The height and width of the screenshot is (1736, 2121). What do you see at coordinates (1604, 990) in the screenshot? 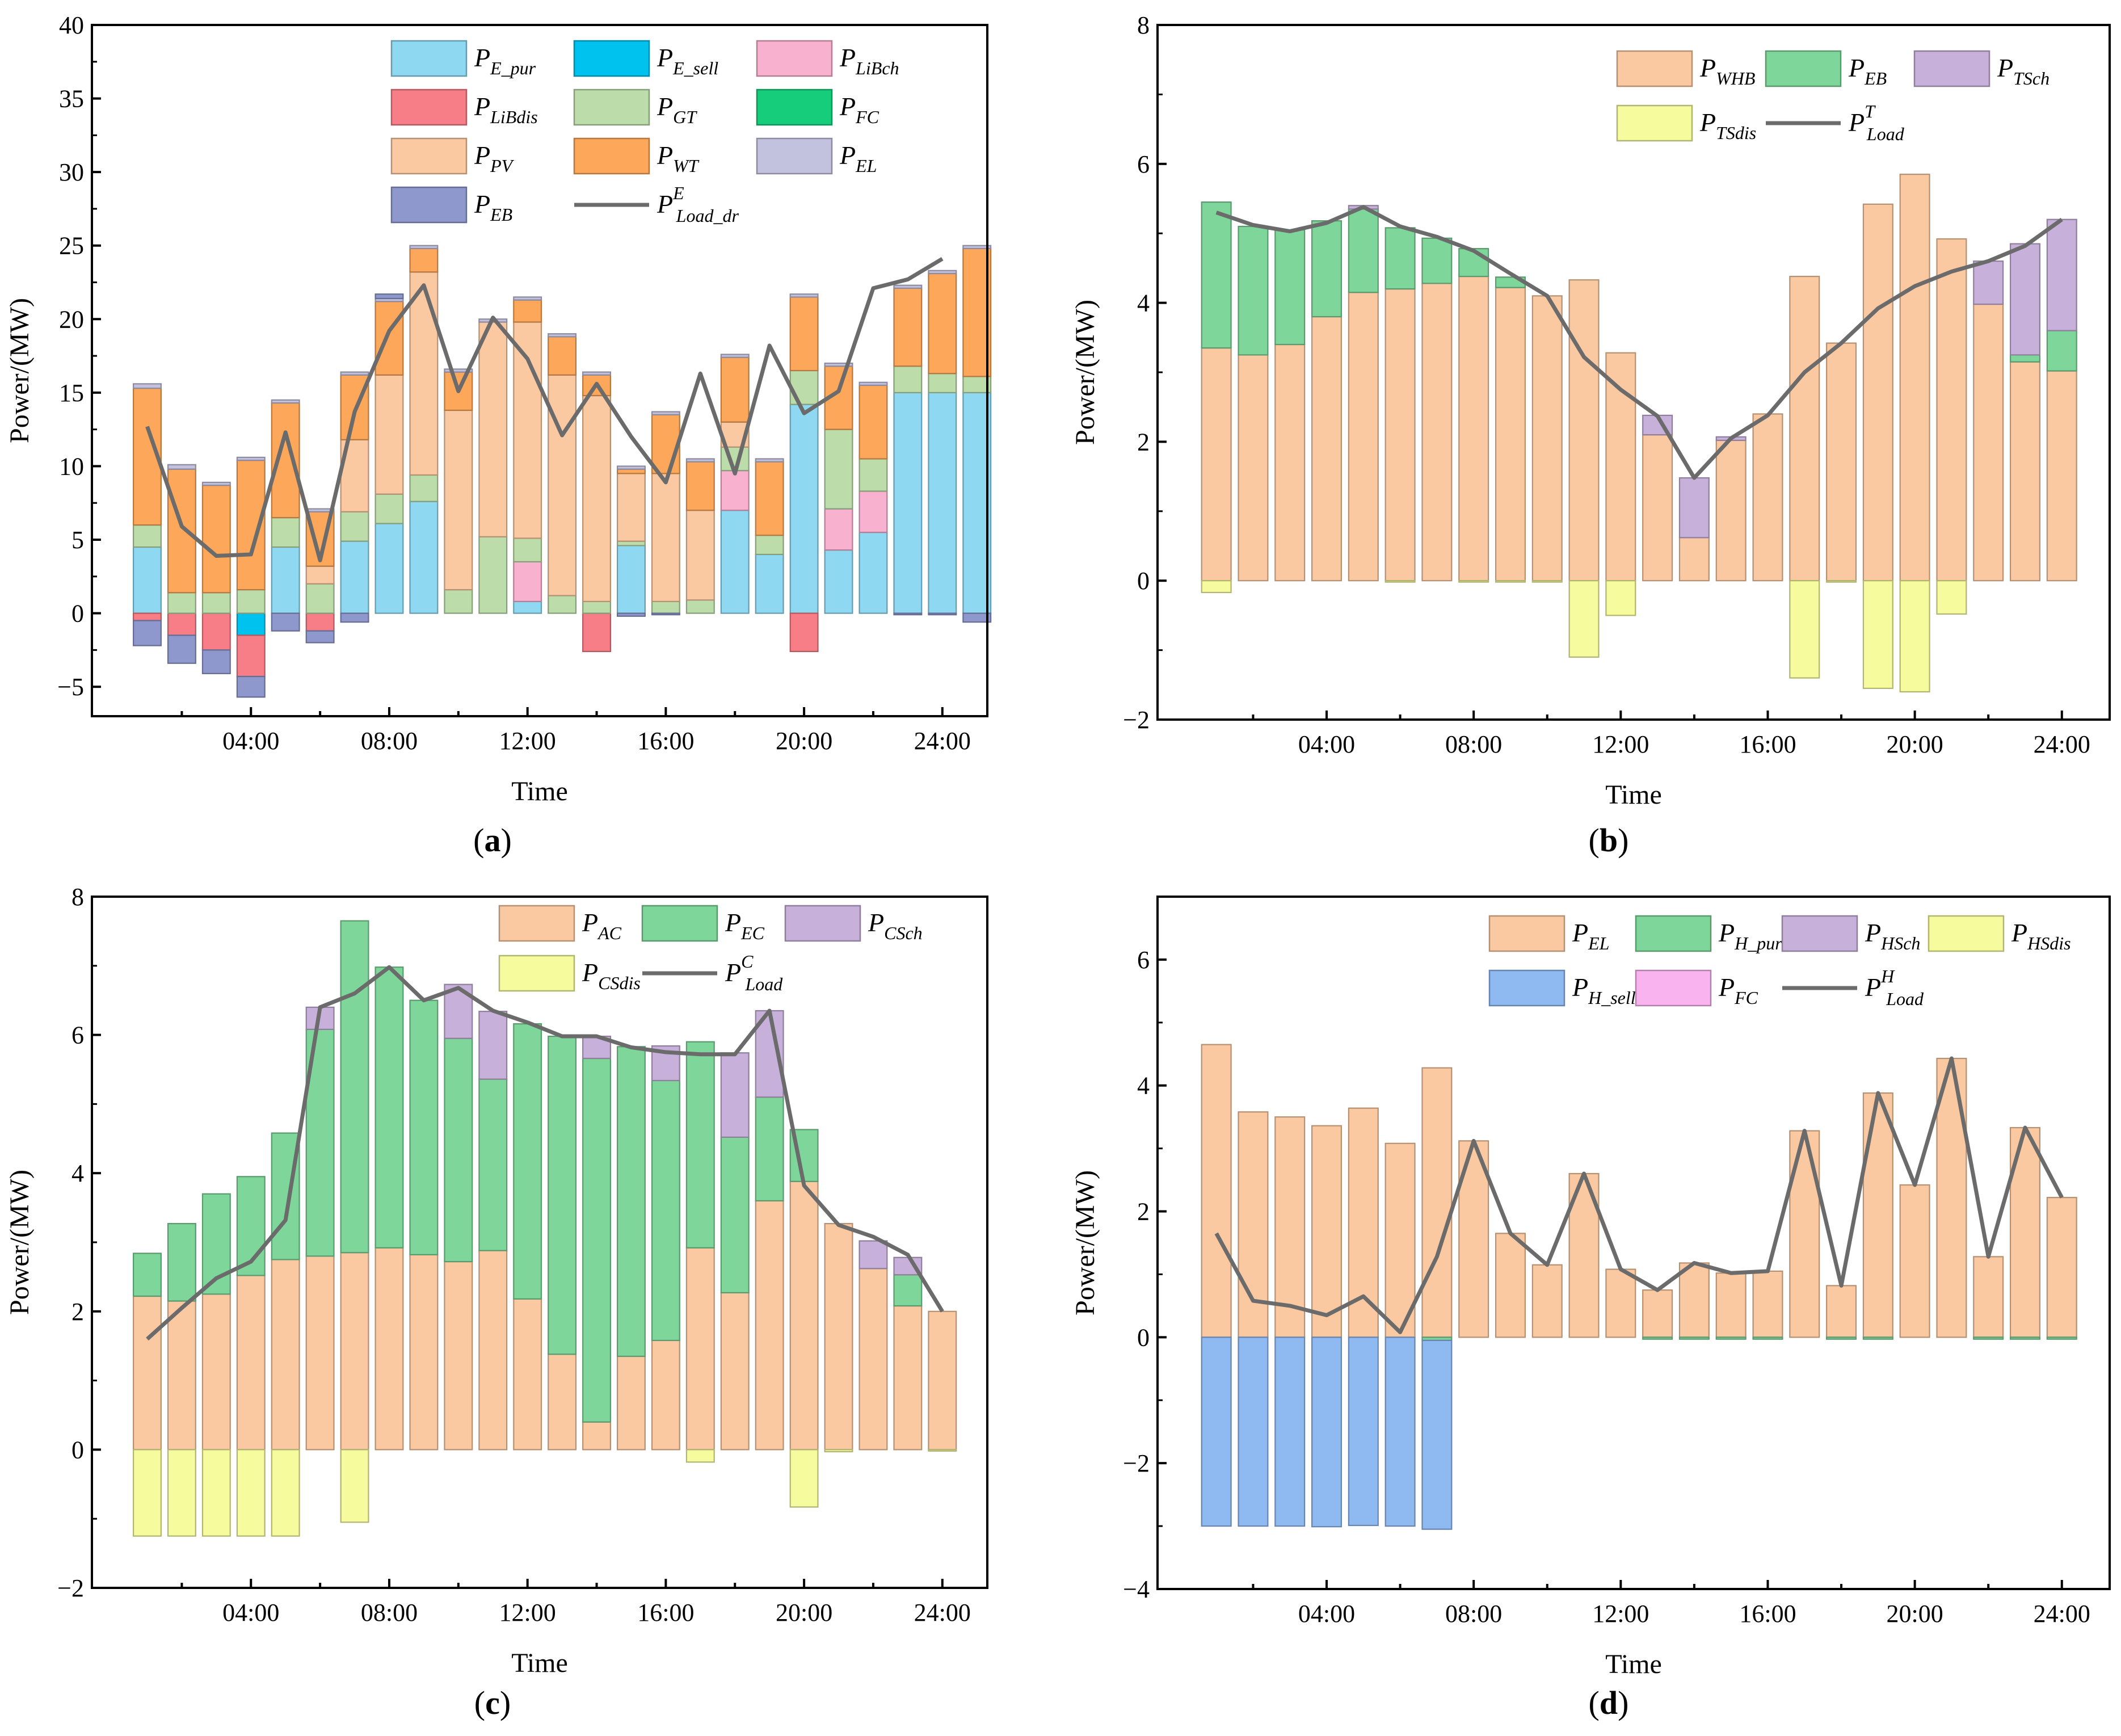
I see `legend-label-d: PH_sell` at bounding box center [1604, 990].